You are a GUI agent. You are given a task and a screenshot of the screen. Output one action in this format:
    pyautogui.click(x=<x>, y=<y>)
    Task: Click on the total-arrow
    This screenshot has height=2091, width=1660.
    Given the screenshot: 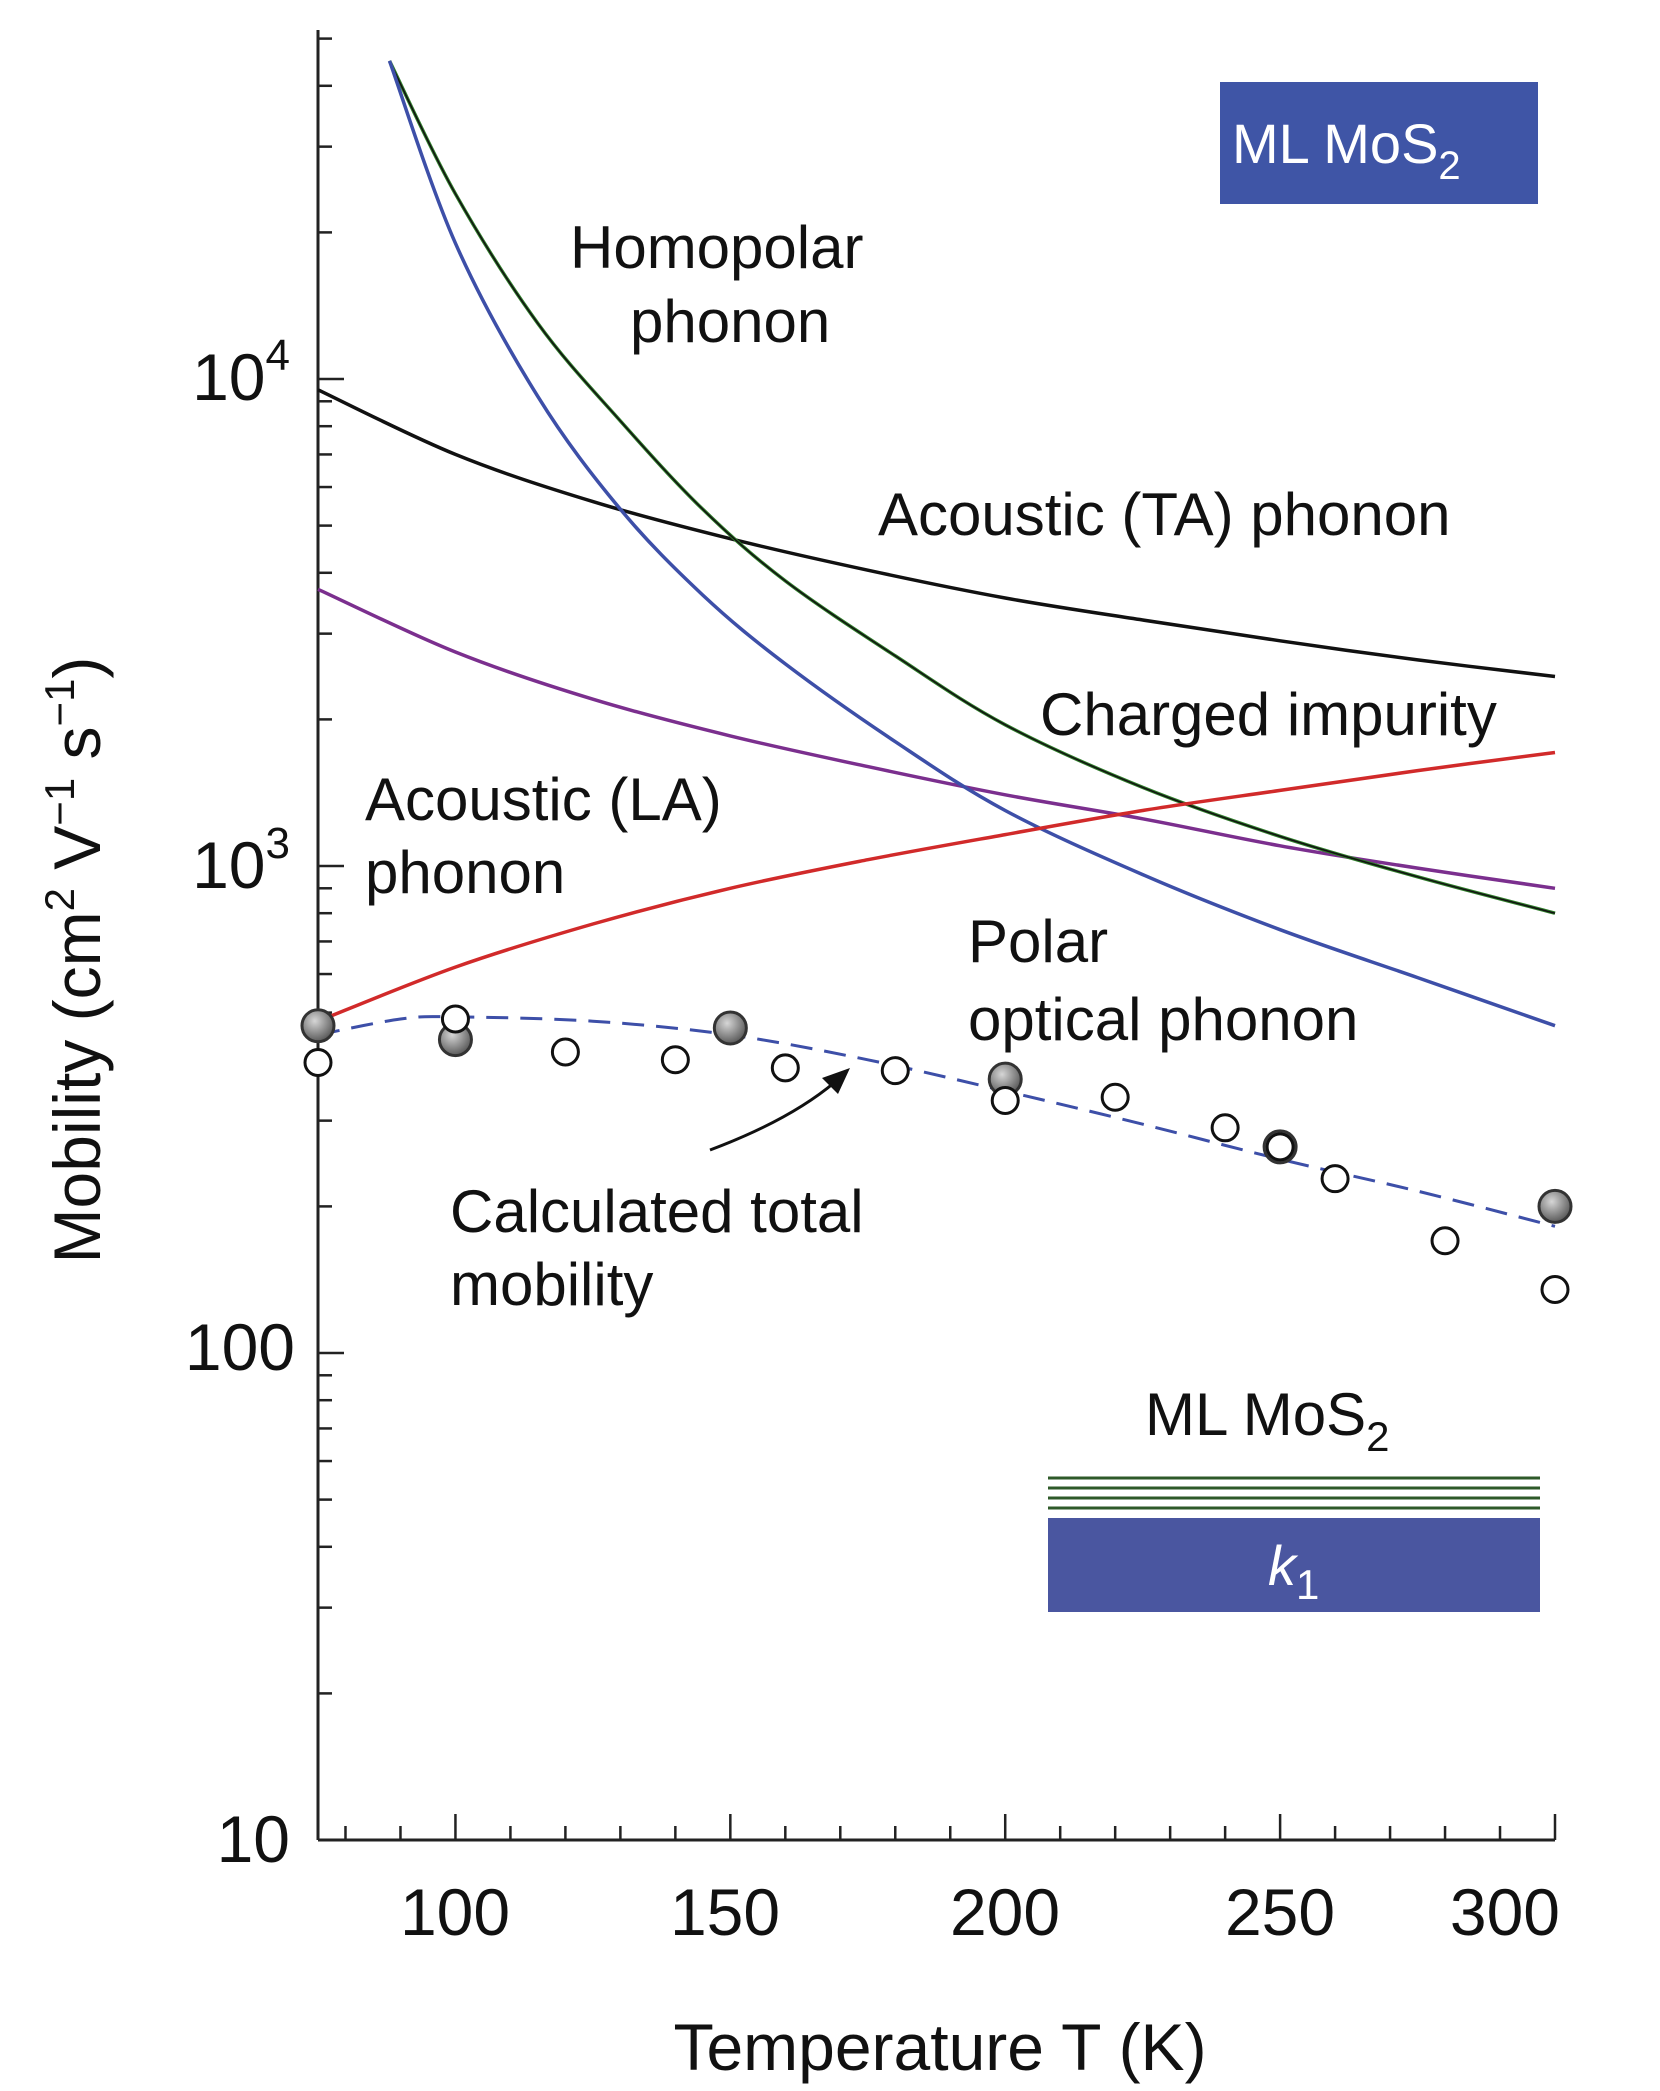 What is the action you would take?
    pyautogui.click(x=772, y=1116)
    